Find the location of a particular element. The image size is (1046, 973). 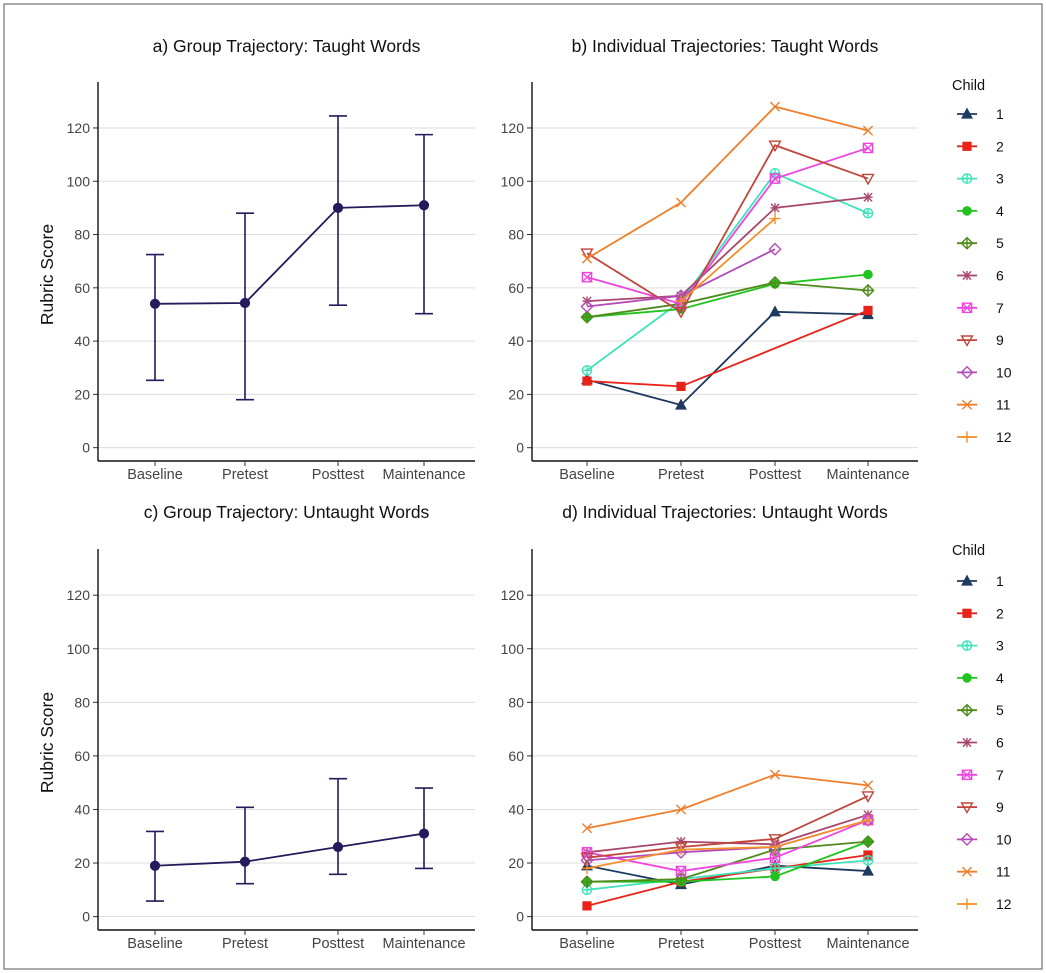

panel-d-legend-item-5-marker is located at coordinates (967, 710).